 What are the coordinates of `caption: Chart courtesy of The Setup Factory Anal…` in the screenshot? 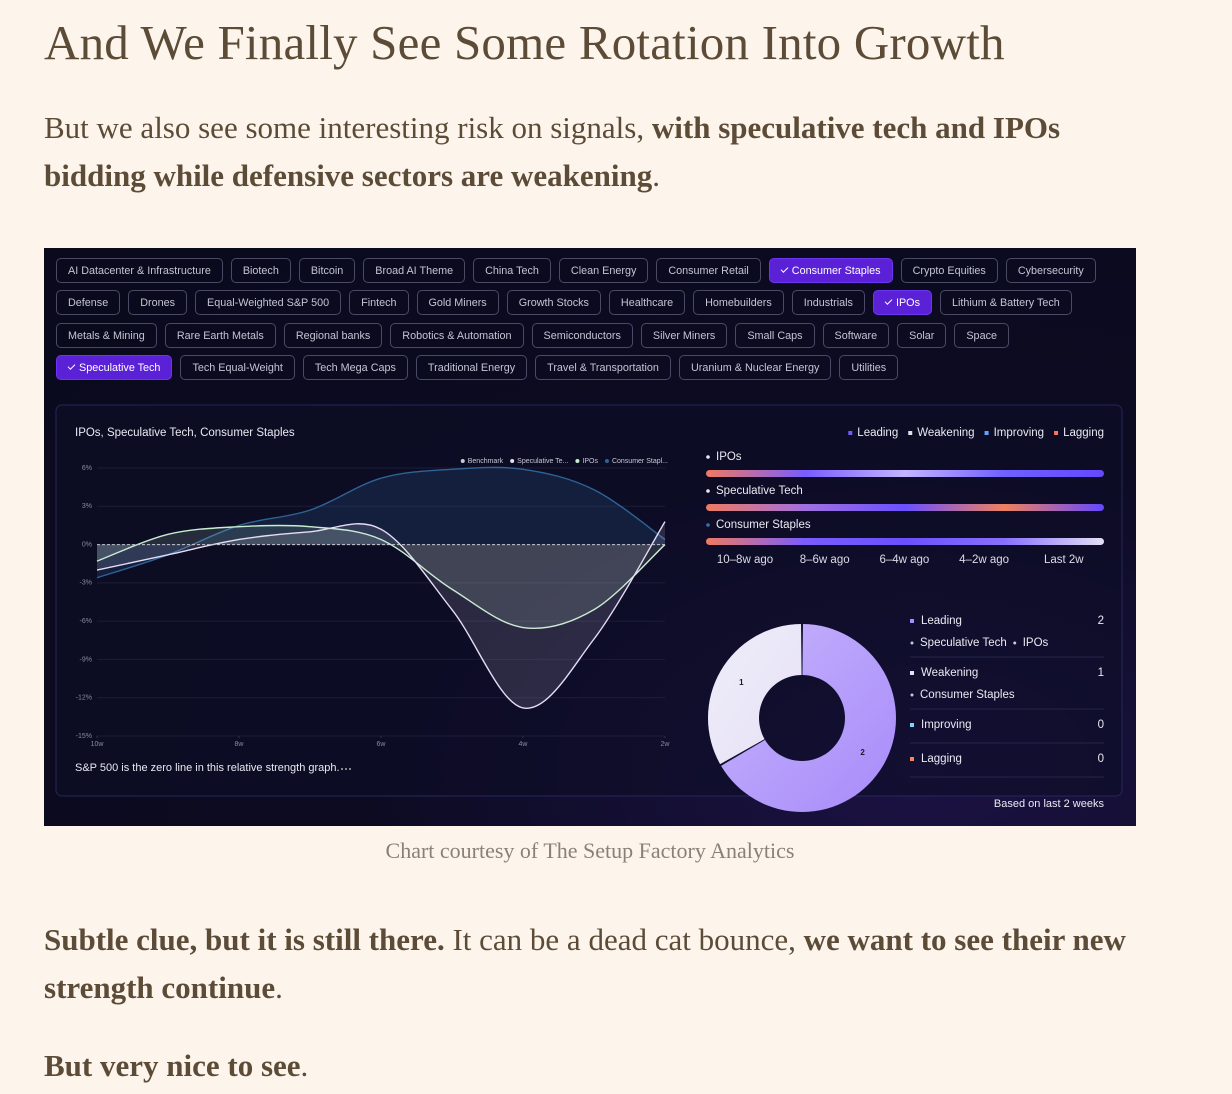 It's located at (590, 850).